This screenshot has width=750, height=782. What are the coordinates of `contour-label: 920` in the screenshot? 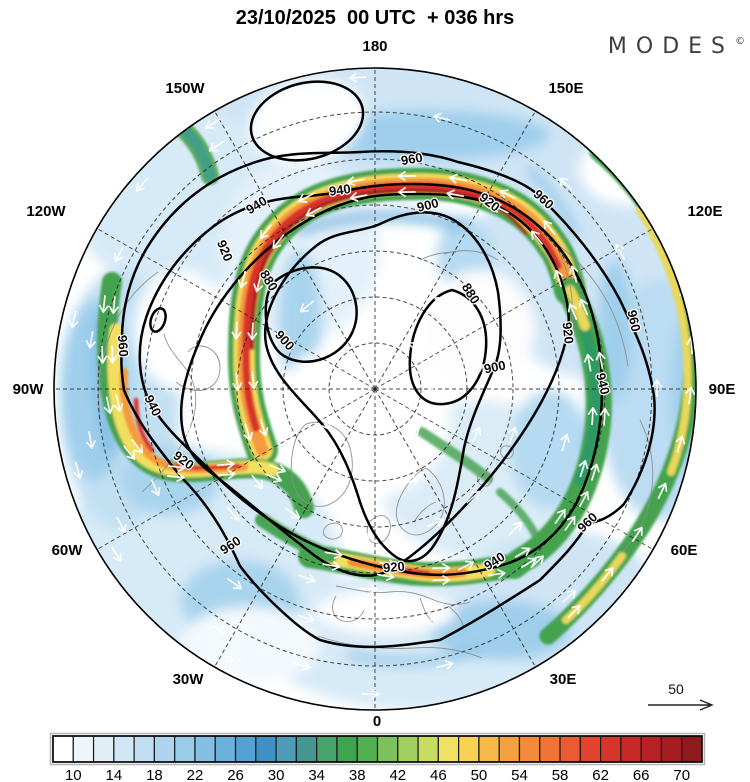 It's located at (393, 567).